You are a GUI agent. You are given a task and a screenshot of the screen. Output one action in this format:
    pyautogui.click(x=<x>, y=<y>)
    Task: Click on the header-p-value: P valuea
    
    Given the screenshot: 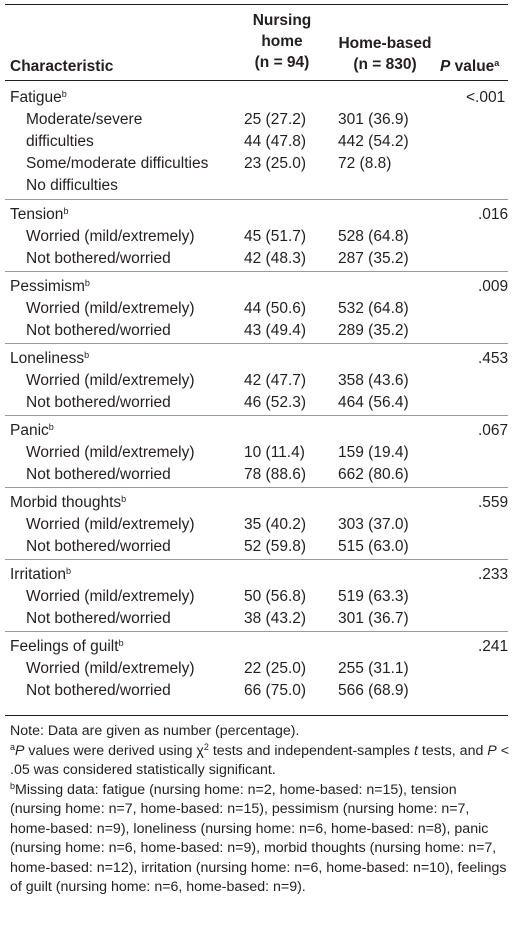 What is the action you would take?
    pyautogui.click(x=469, y=66)
    